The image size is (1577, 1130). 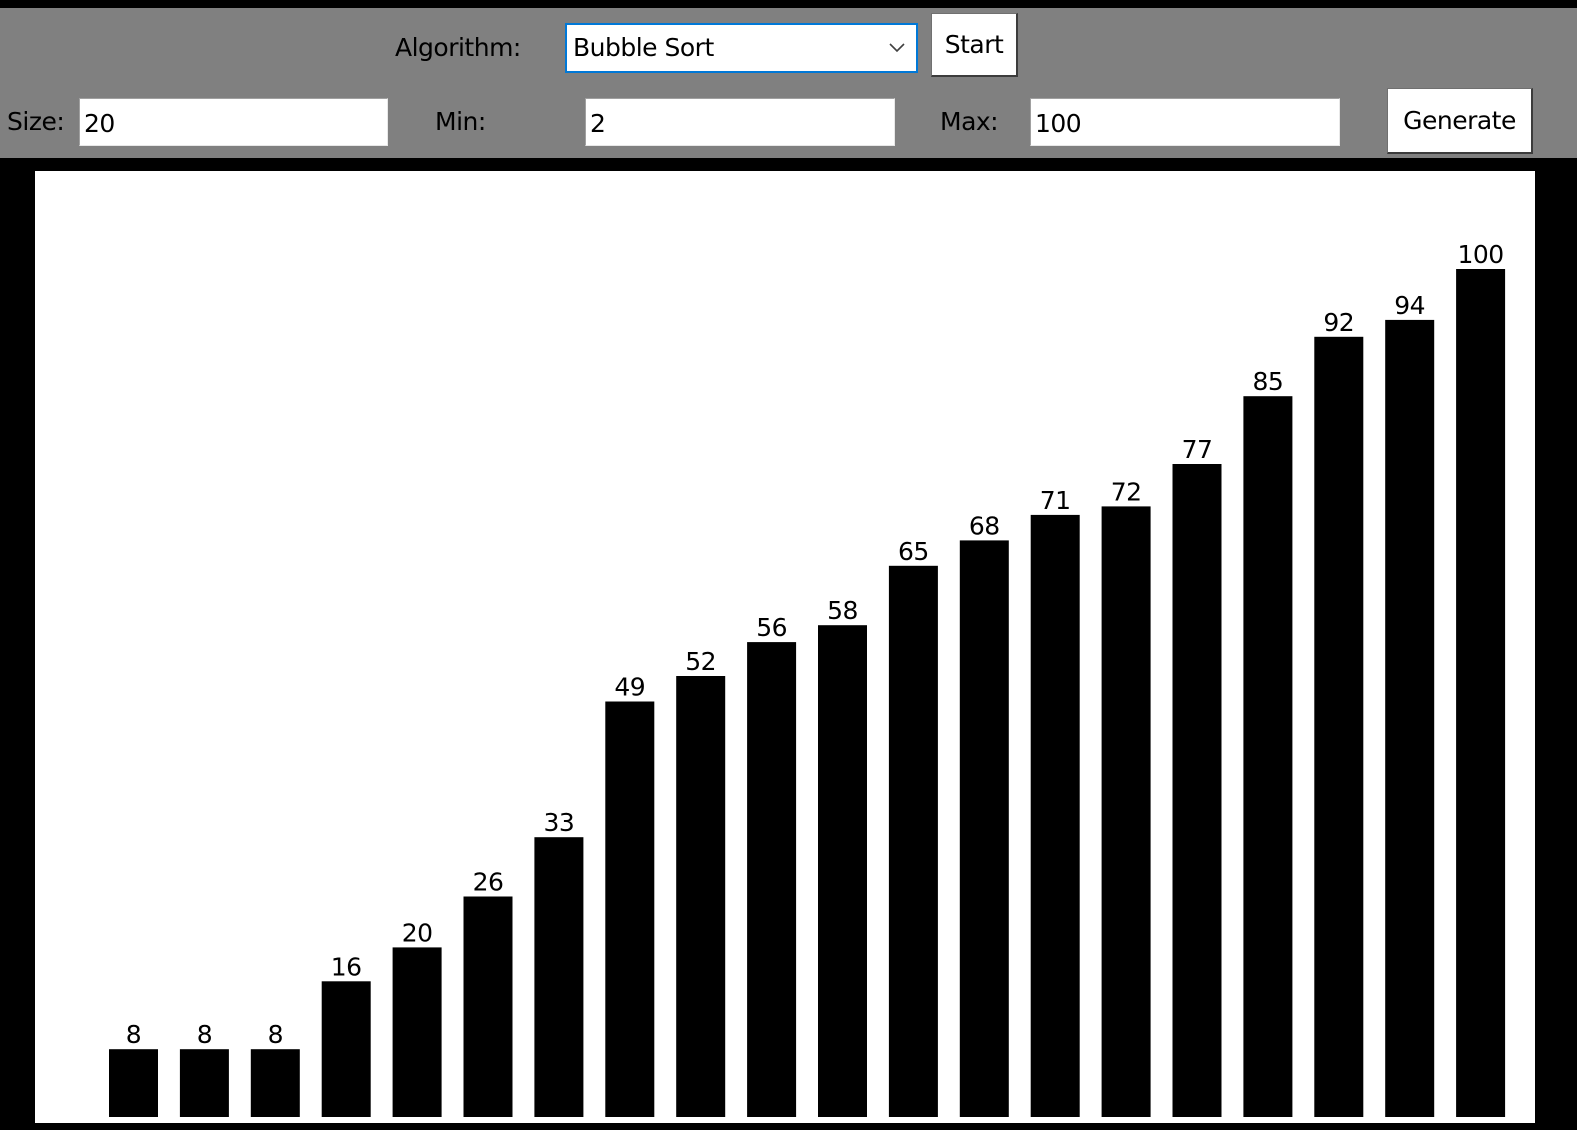 I want to click on algorithm-select: Bubble Sort, so click(x=741, y=48).